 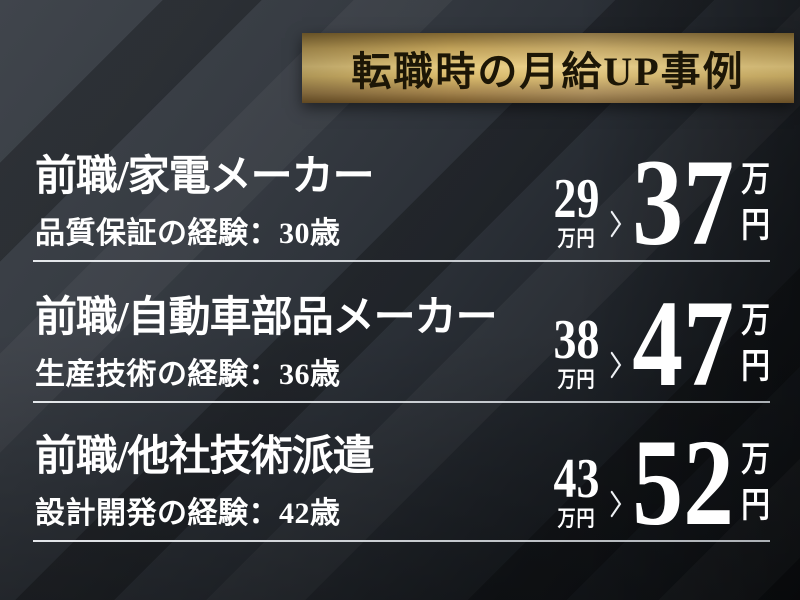 I want to click on case-info: 前職/家電メーカー 品質保証の経験：30歳, so click(x=205, y=203).